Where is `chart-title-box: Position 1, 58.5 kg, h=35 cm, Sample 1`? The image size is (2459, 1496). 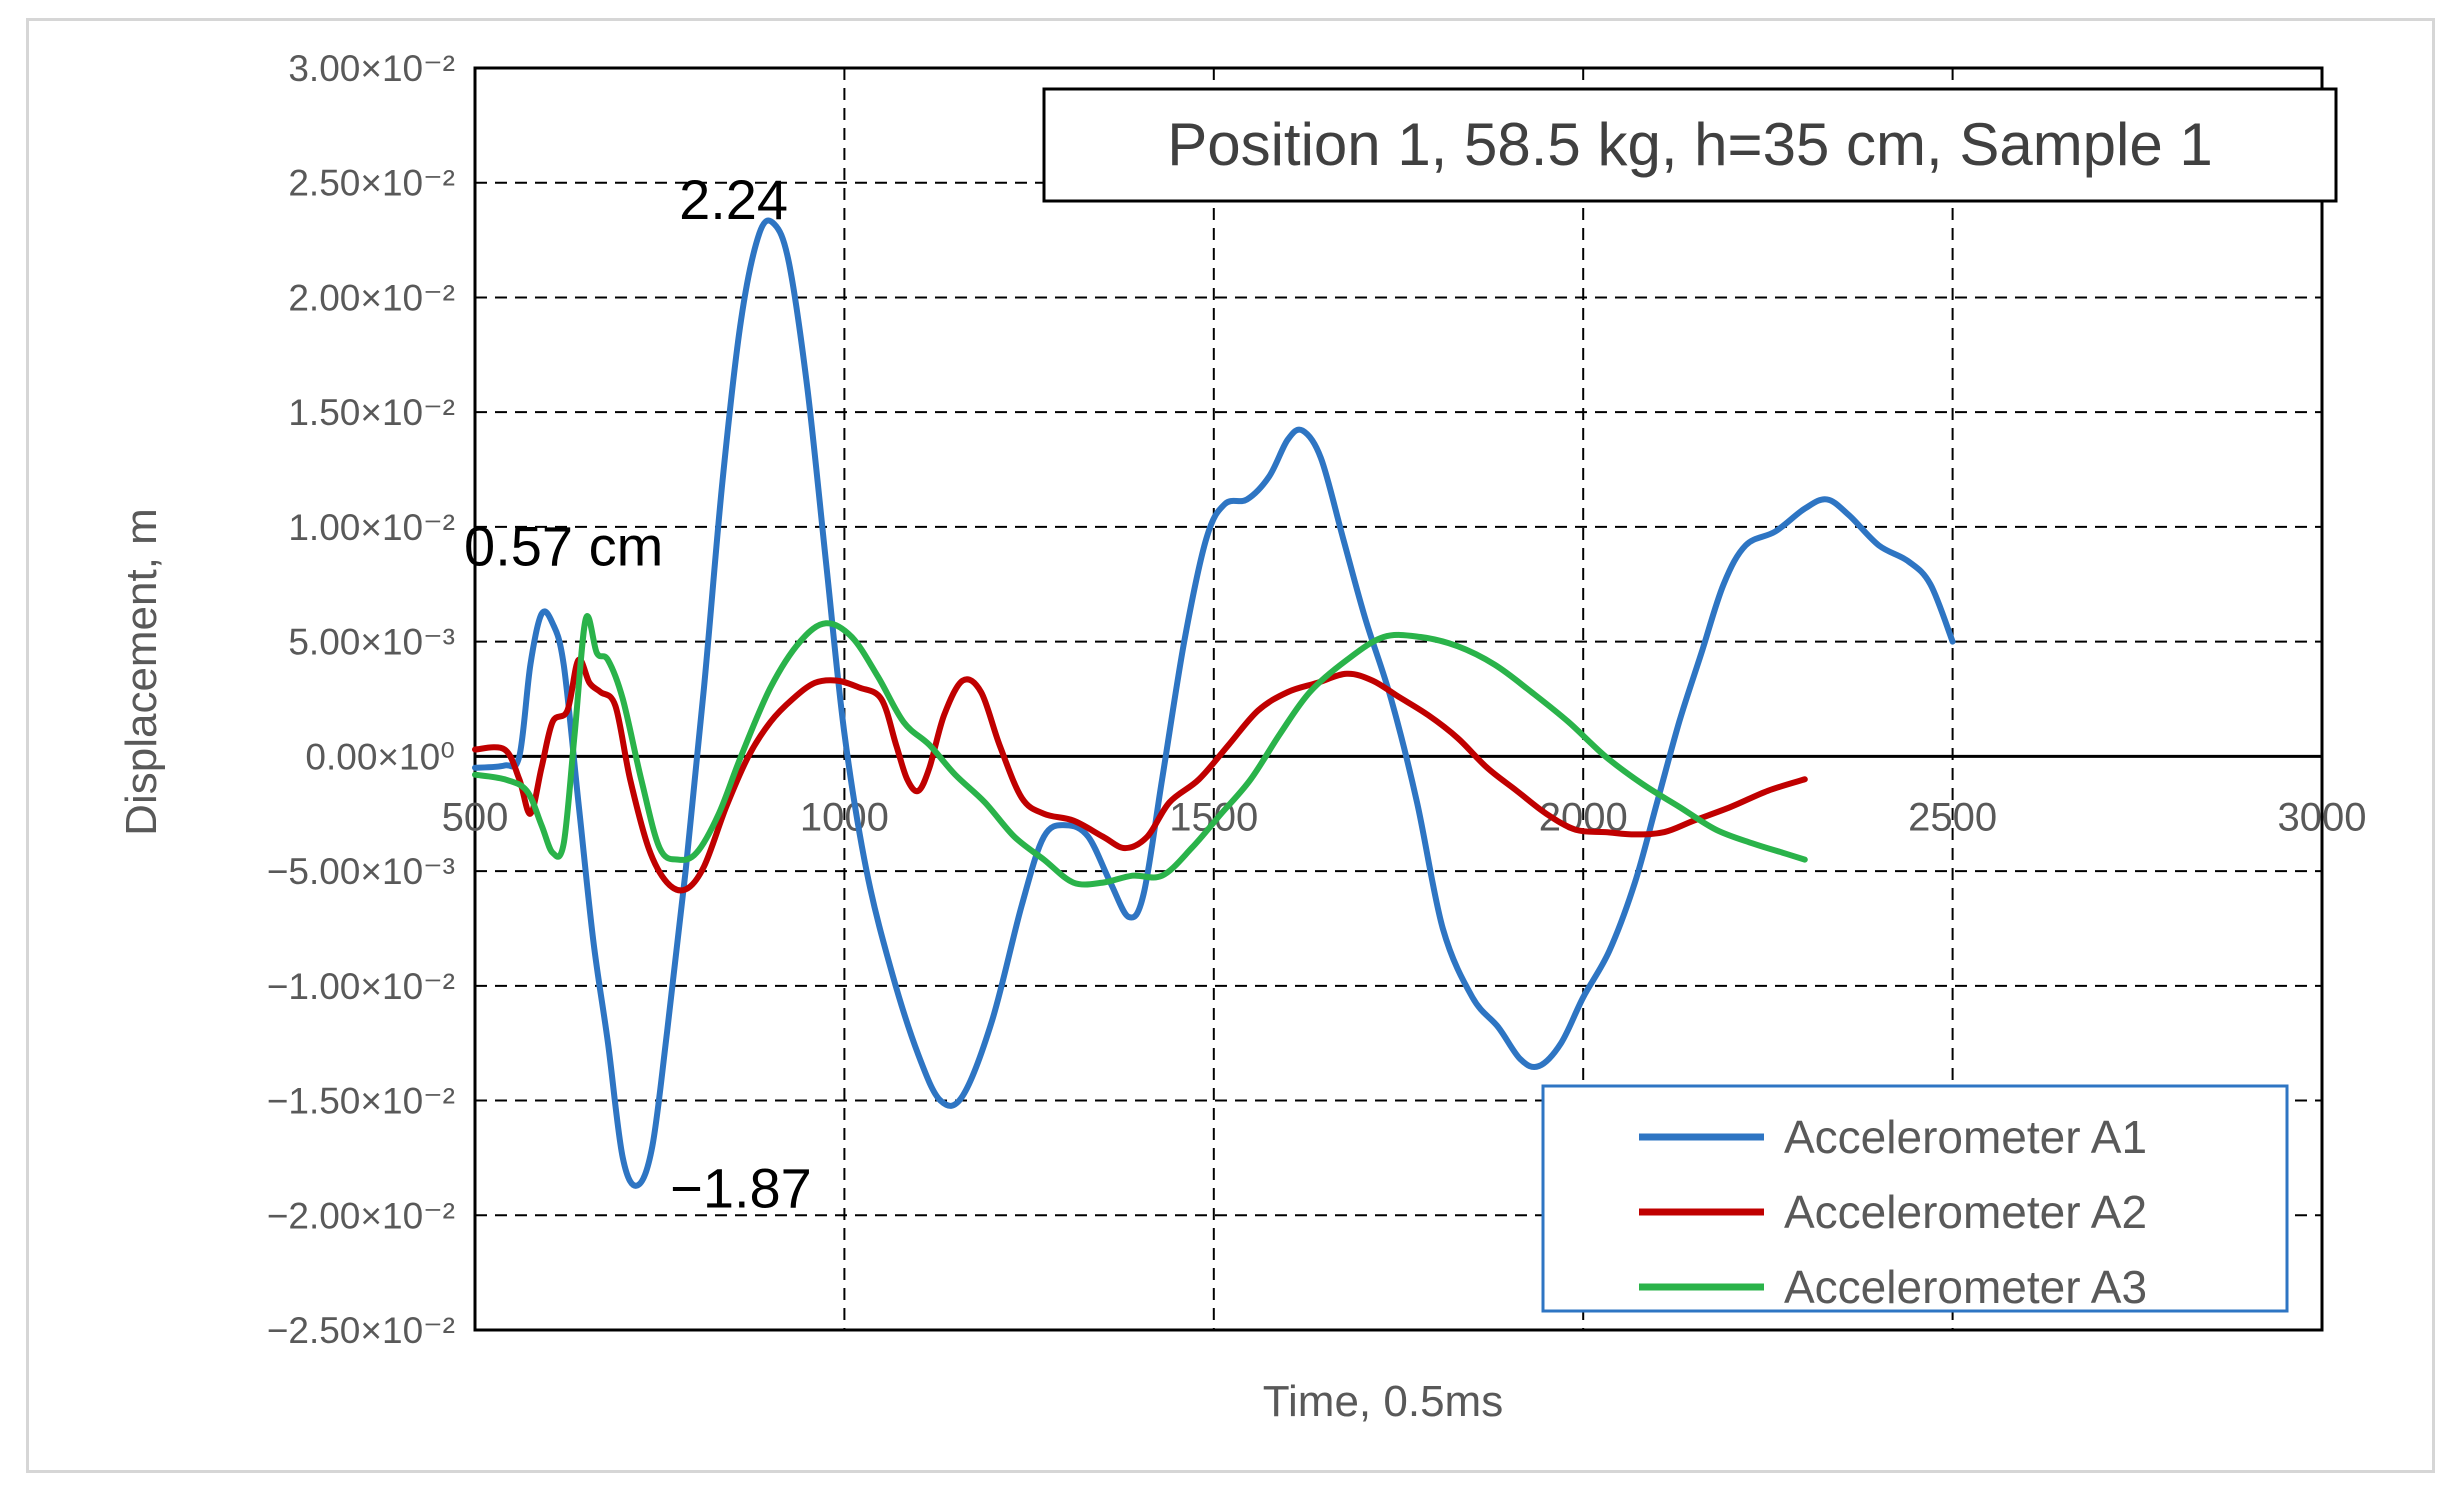
chart-title-box: Position 1, 58.5 kg, h=35 cm, Sample 1 is located at coordinates (1690, 145).